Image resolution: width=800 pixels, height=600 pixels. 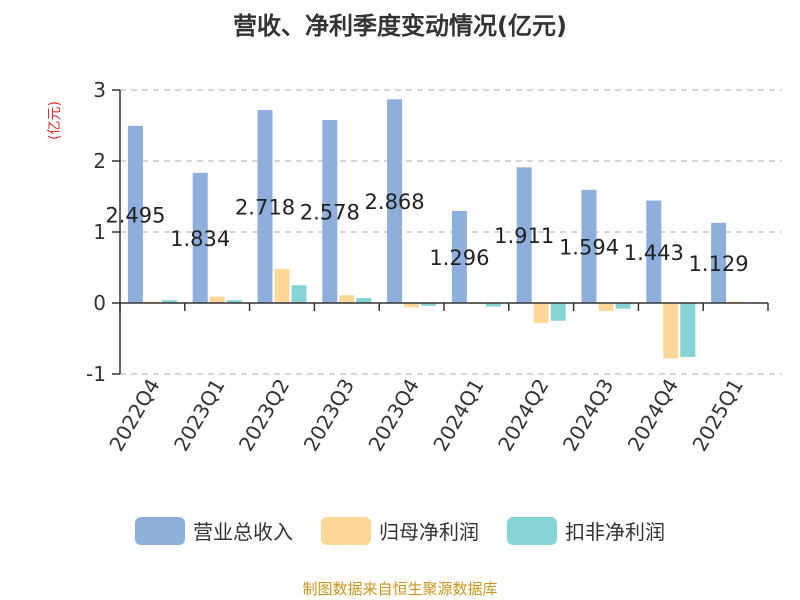 I want to click on data-label: 1.296, so click(x=459, y=258).